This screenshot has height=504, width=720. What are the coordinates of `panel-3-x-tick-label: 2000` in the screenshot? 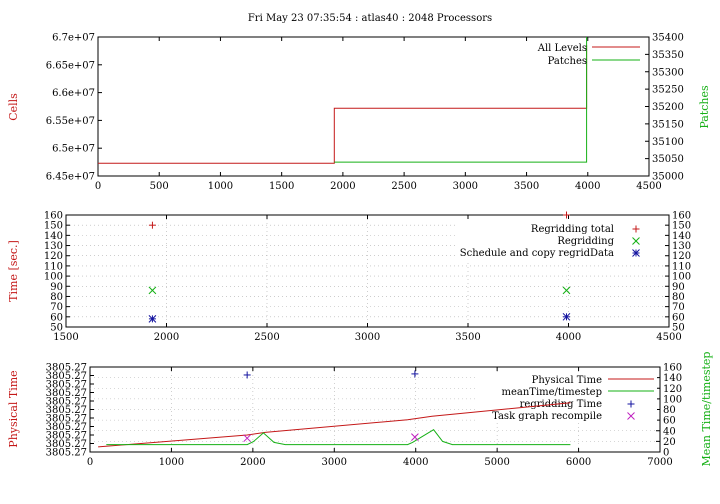 It's located at (252, 462).